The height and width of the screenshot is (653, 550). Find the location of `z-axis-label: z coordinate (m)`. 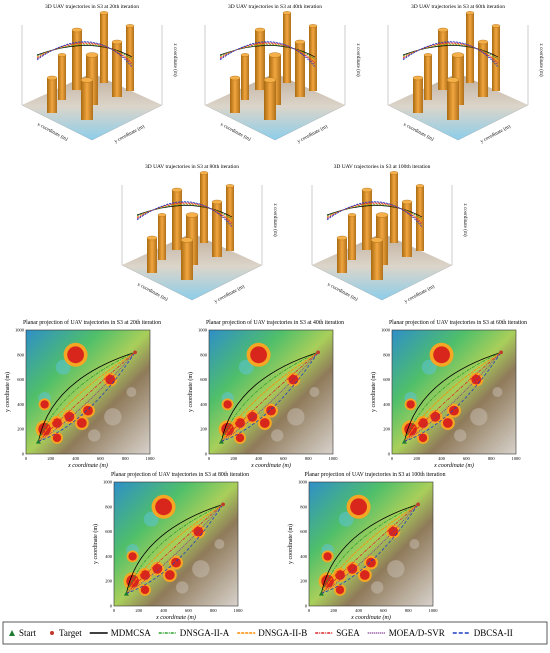

z-axis-label: z coordinate (m) is located at coordinates (174, 59).